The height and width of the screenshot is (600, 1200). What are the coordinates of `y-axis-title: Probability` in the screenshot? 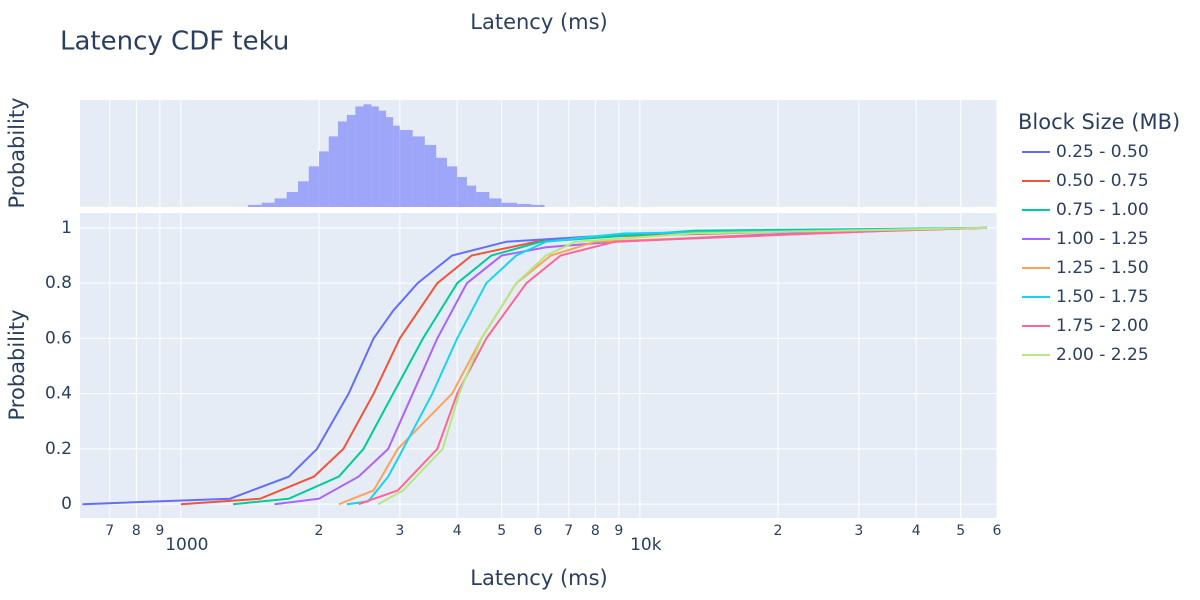 It's located at (17, 364).